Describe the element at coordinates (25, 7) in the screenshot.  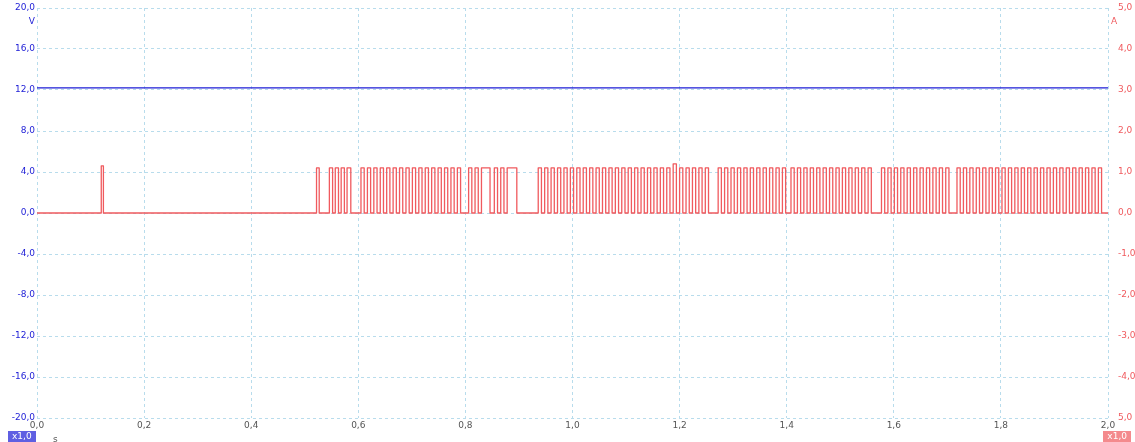
I see `y-tick-label: 20,0` at that location.